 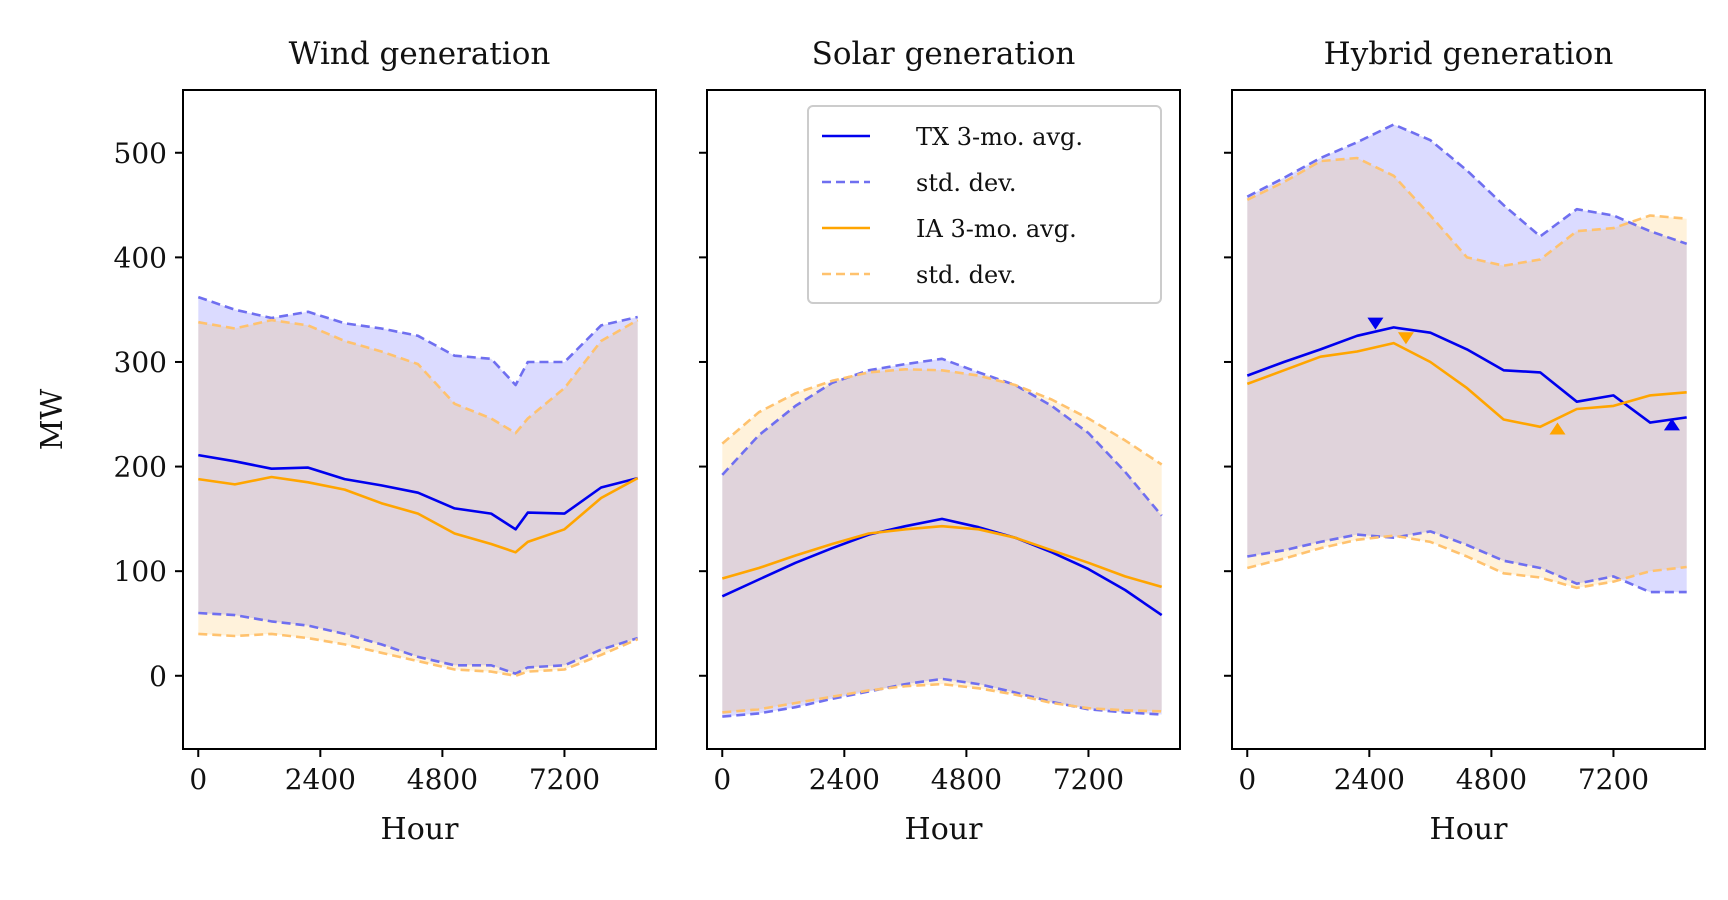 I want to click on y-tick-label: 400, so click(x=140, y=257).